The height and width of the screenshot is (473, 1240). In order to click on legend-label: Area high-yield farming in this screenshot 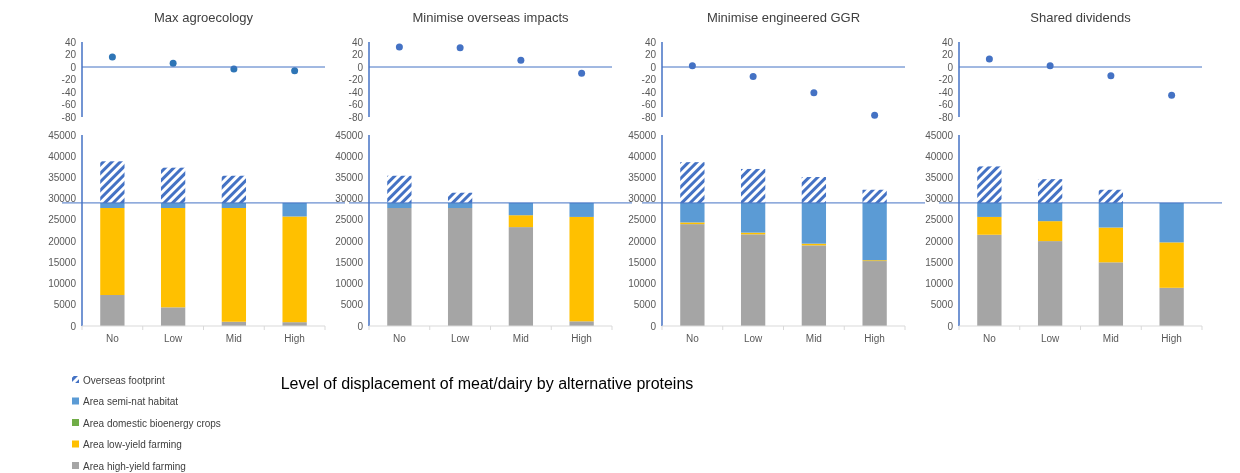, I will do `click(134, 466)`.